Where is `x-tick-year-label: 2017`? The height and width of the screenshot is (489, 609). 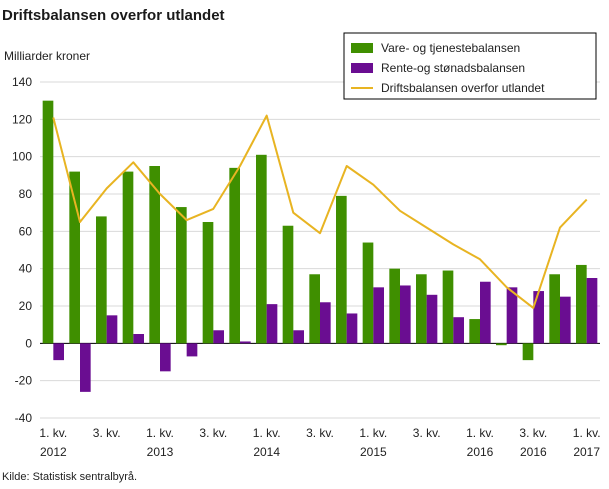
x-tick-year-label: 2017 is located at coordinates (586, 452).